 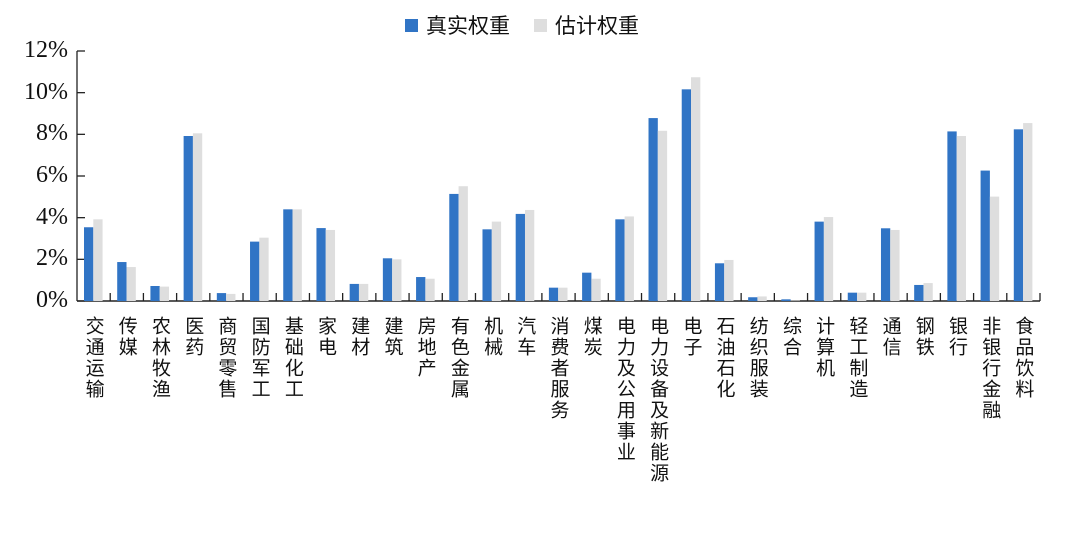 What do you see at coordinates (93, 358) in the screenshot?
I see `x-tick-label: 交通运输` at bounding box center [93, 358].